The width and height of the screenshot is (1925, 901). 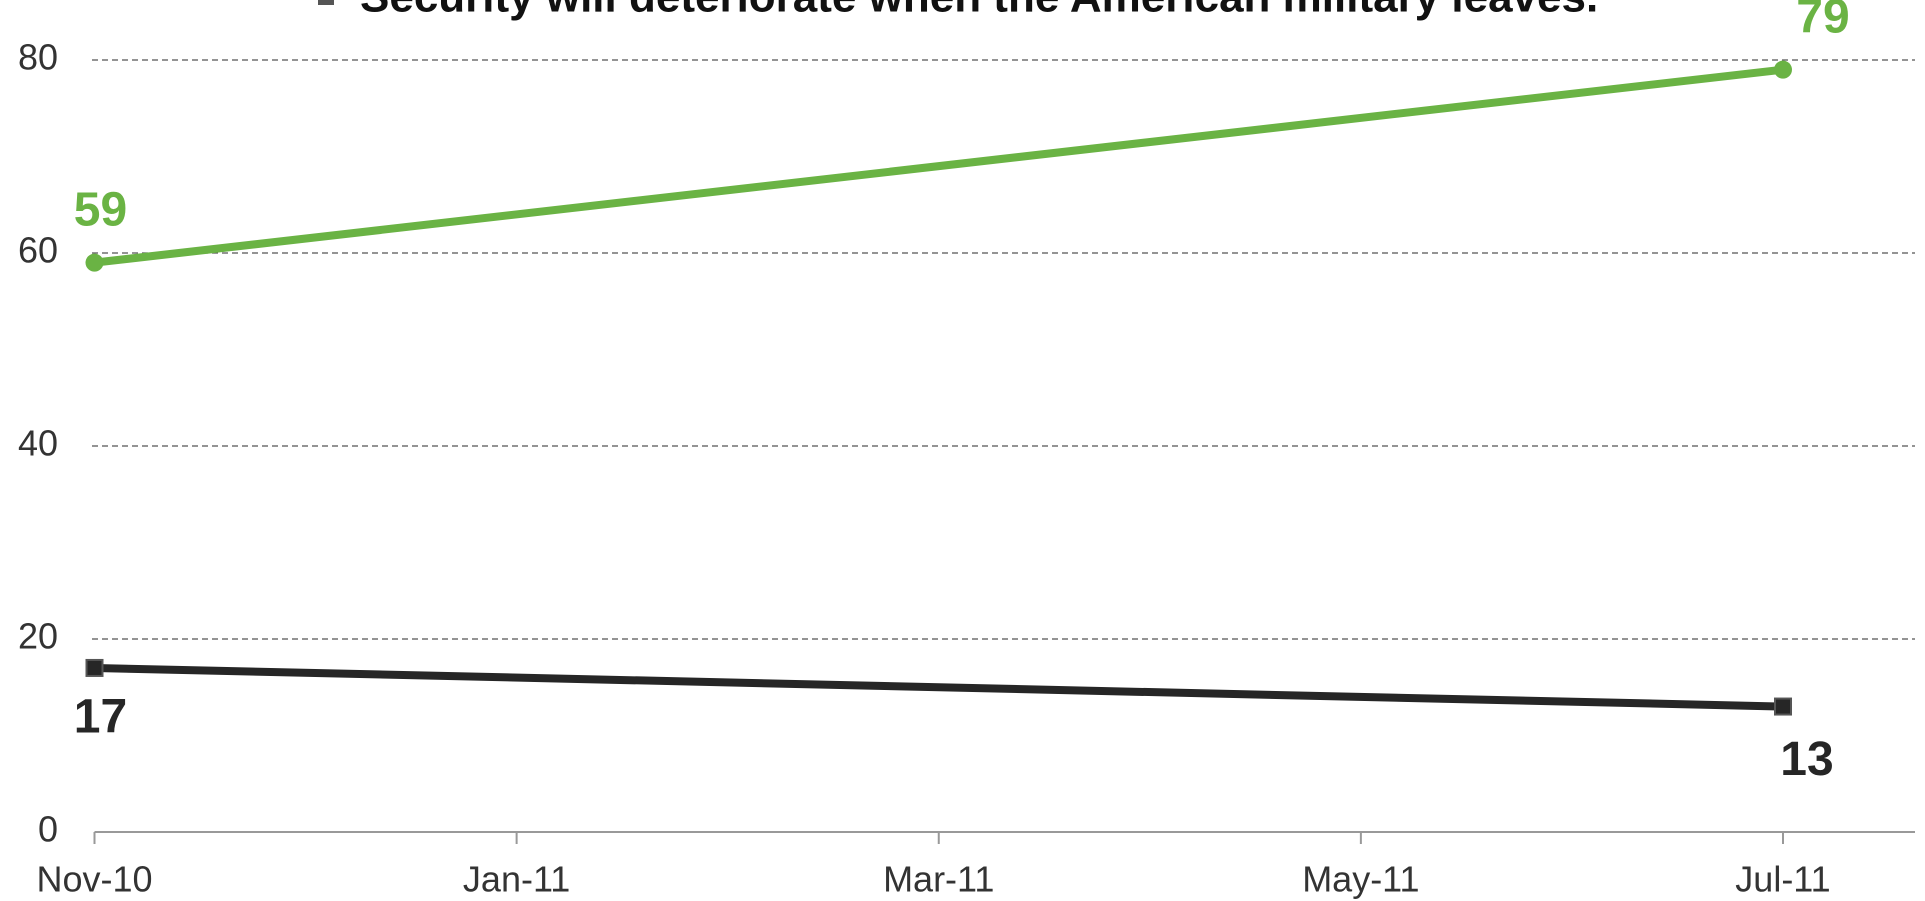 What do you see at coordinates (516, 879) in the screenshot?
I see `x-tick-label: Jan-11` at bounding box center [516, 879].